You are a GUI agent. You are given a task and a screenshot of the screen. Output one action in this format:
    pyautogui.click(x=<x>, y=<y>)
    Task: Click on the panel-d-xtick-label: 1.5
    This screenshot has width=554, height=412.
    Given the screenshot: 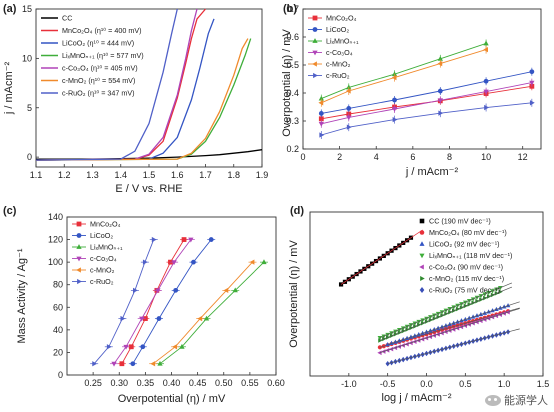 What is the action you would take?
    pyautogui.click(x=543, y=384)
    